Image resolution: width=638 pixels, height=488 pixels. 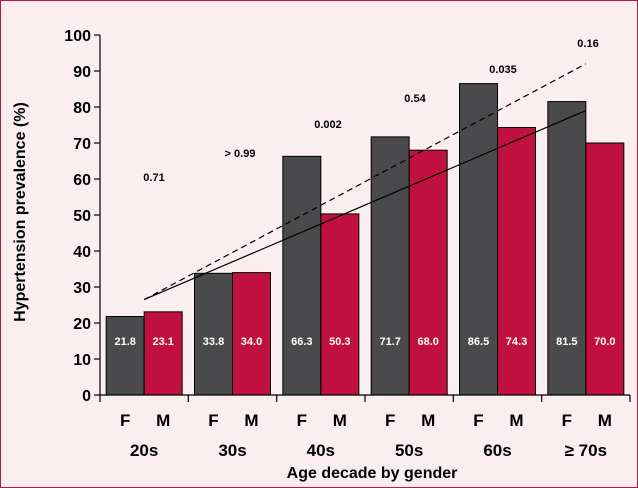 What do you see at coordinates (162, 342) in the screenshot?
I see `bar-value-label: 23.1` at bounding box center [162, 342].